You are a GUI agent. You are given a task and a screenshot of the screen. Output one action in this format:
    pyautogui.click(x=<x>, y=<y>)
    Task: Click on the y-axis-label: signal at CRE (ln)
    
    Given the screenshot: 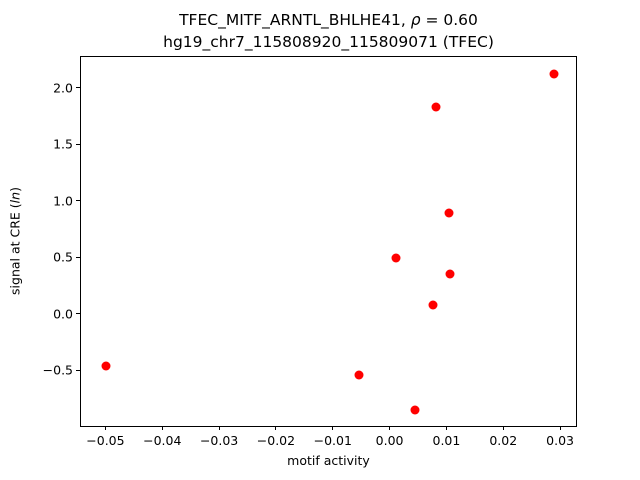 What is the action you would take?
    pyautogui.click(x=15, y=241)
    